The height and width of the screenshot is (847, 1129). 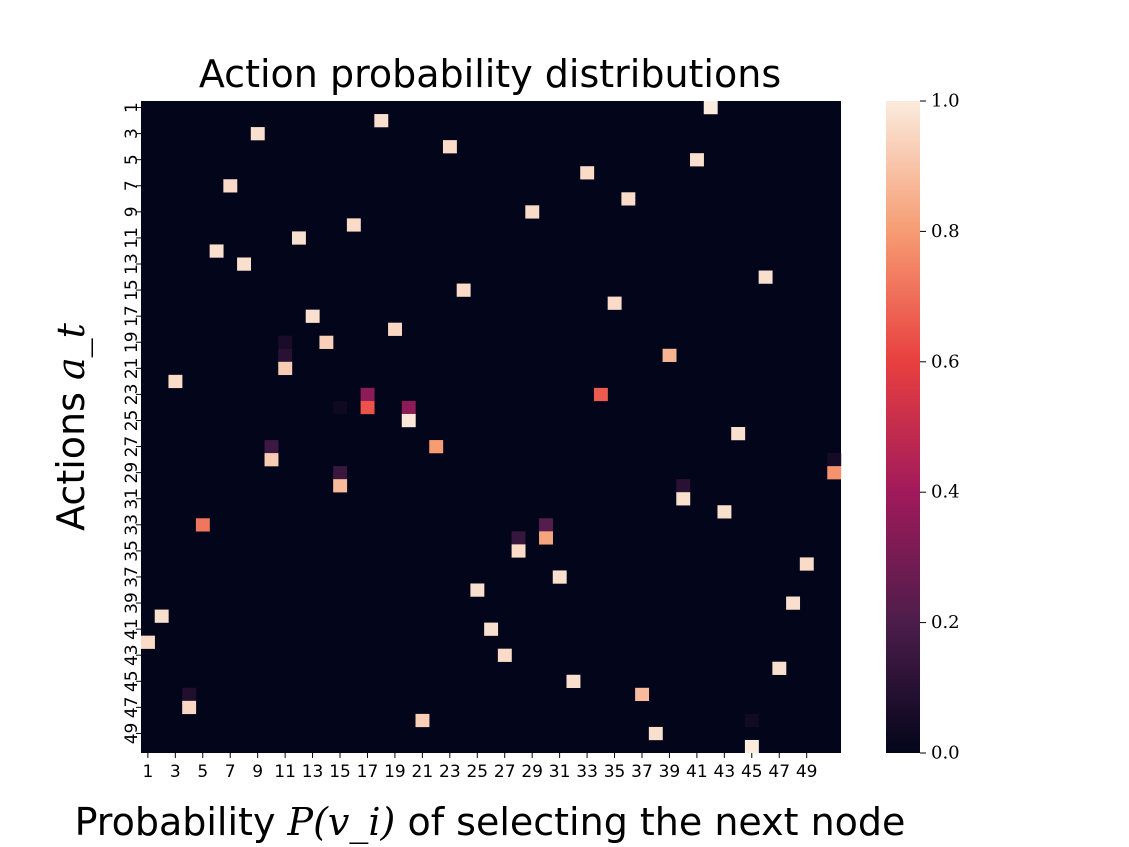 What do you see at coordinates (132, 107) in the screenshot?
I see `y-tick-label: 1` at bounding box center [132, 107].